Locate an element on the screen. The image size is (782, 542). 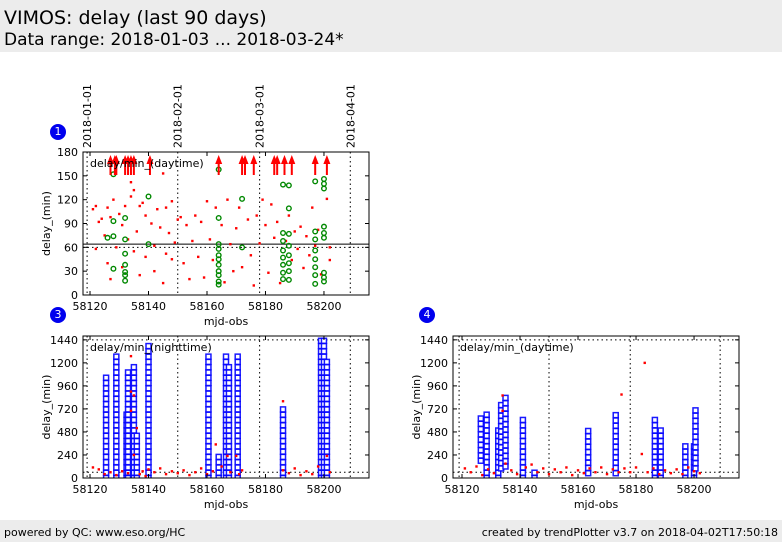
footer-powered-by: powered by QC: www.eso.org/HC is located at coordinates (95, 532).